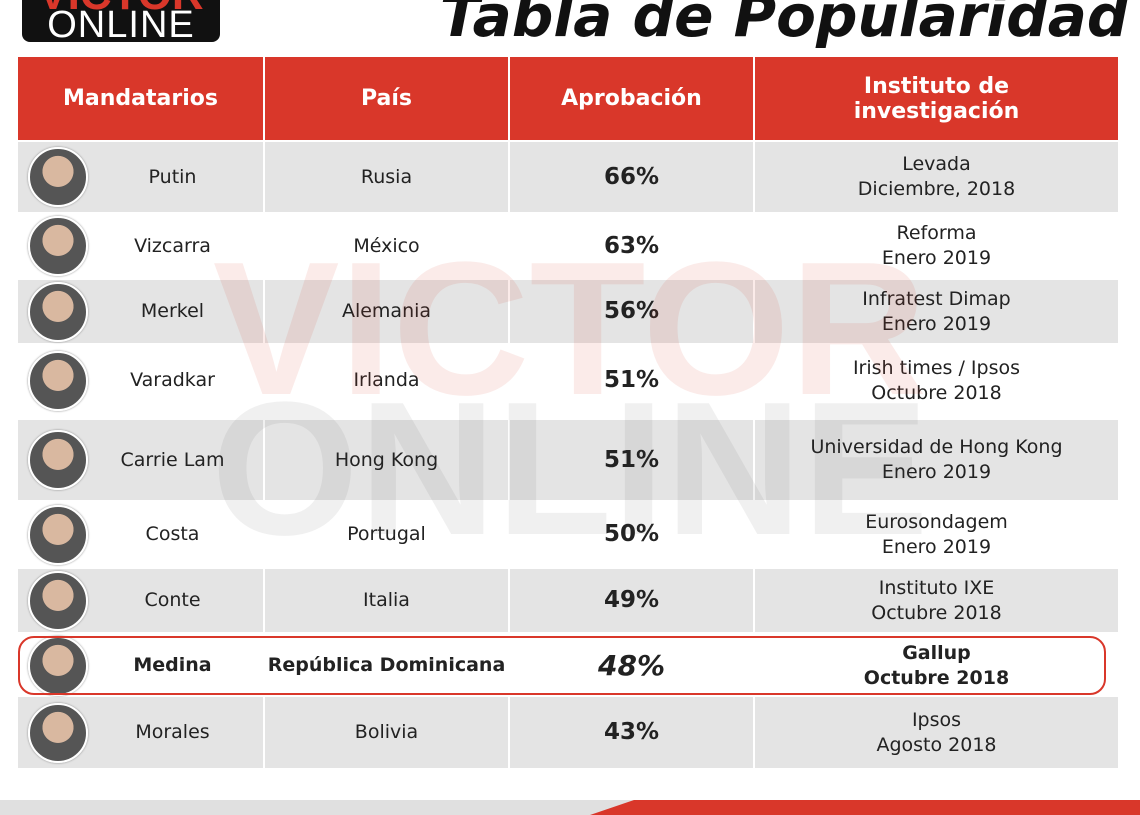  What do you see at coordinates (936, 380) in the screenshot?
I see `table-cell: Irish times / Ipsos Octubre 2018` at bounding box center [936, 380].